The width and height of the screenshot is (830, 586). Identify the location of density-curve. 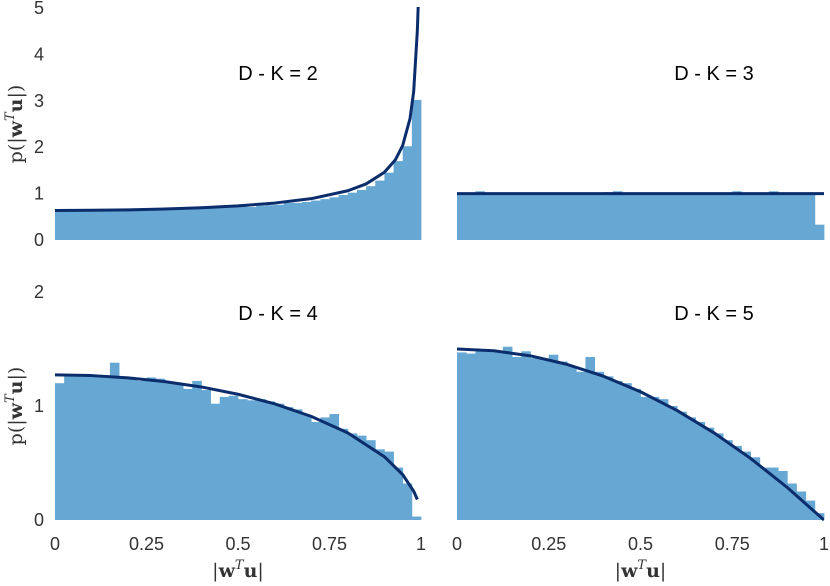
(640, 434).